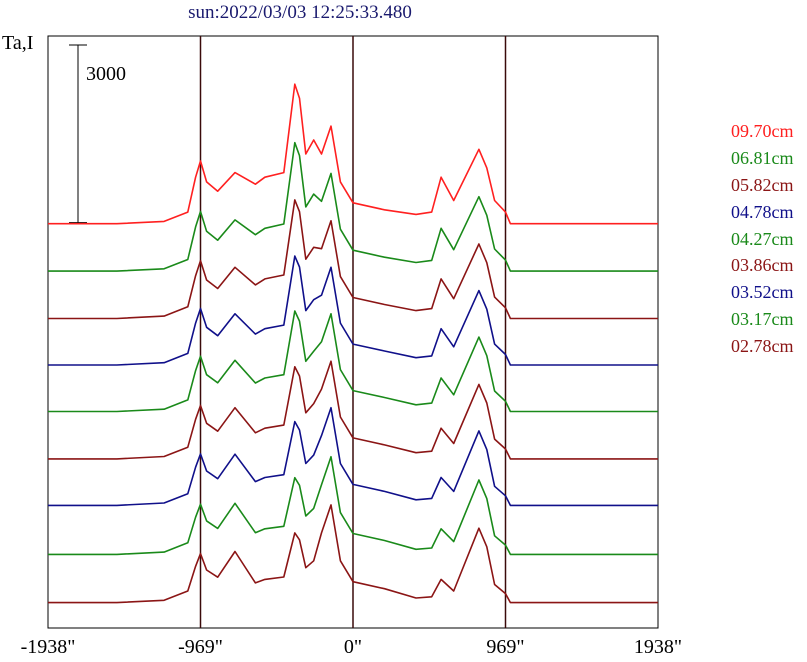  Describe the element at coordinates (762, 157) in the screenshot. I see `legend-item-1: 06.81cm` at that location.